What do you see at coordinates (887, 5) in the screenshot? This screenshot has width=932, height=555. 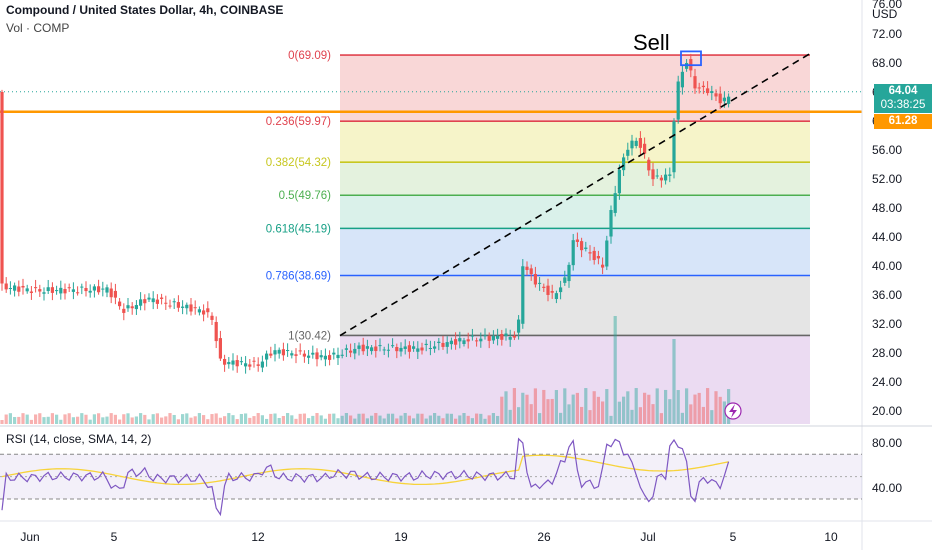 I see `price-tick-top: 76.00` at bounding box center [887, 5].